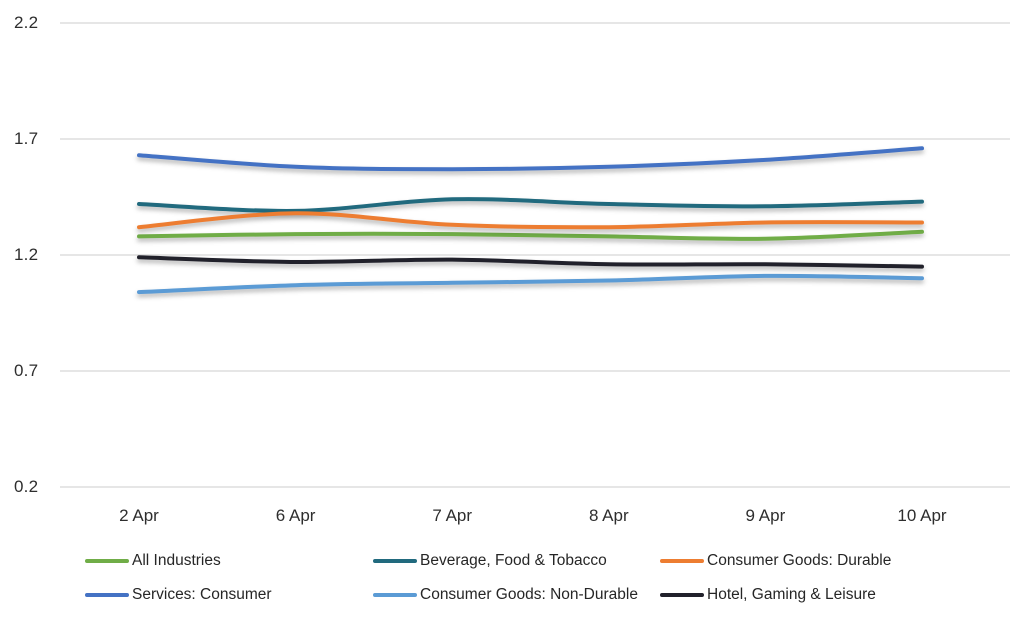  Describe the element at coordinates (202, 594) in the screenshot. I see `legend-label: Services: Consumer` at that location.